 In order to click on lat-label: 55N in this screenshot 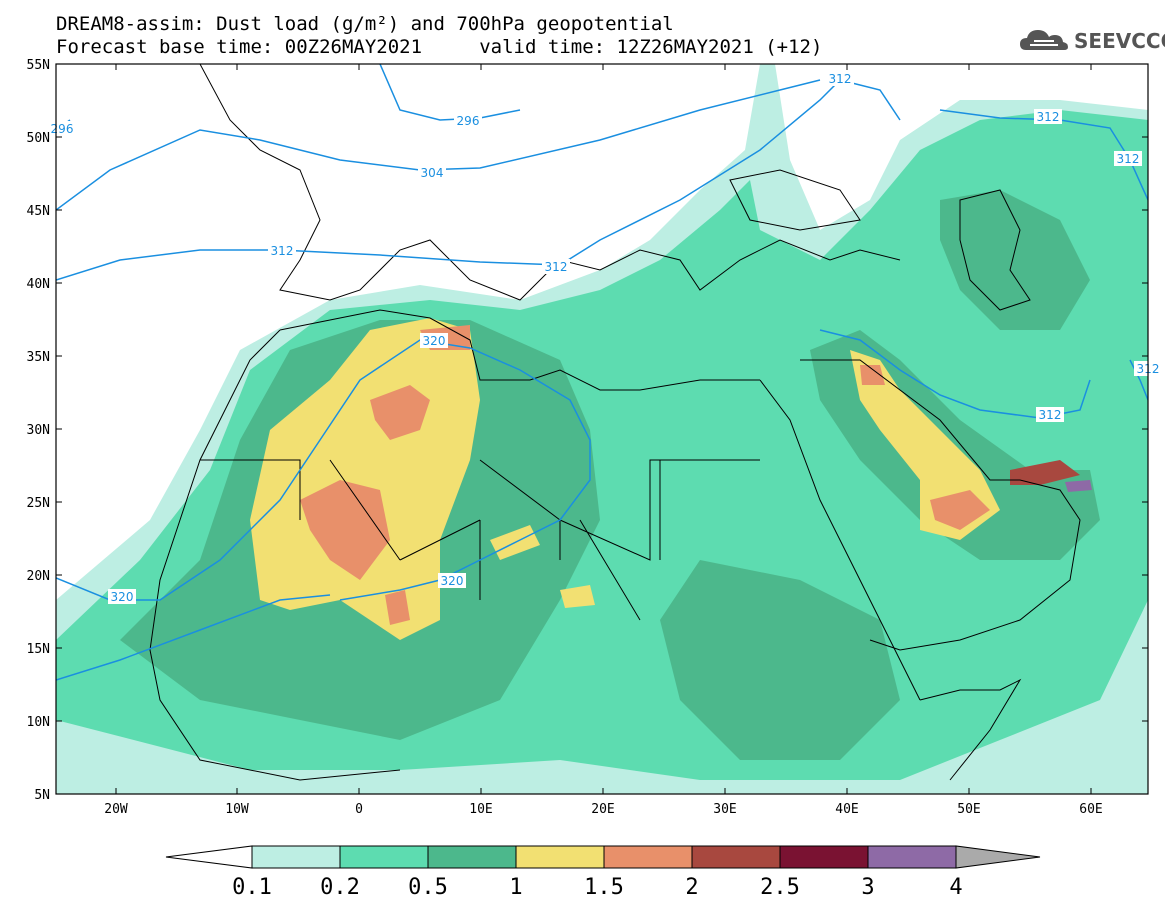, I will do `click(38, 65)`.